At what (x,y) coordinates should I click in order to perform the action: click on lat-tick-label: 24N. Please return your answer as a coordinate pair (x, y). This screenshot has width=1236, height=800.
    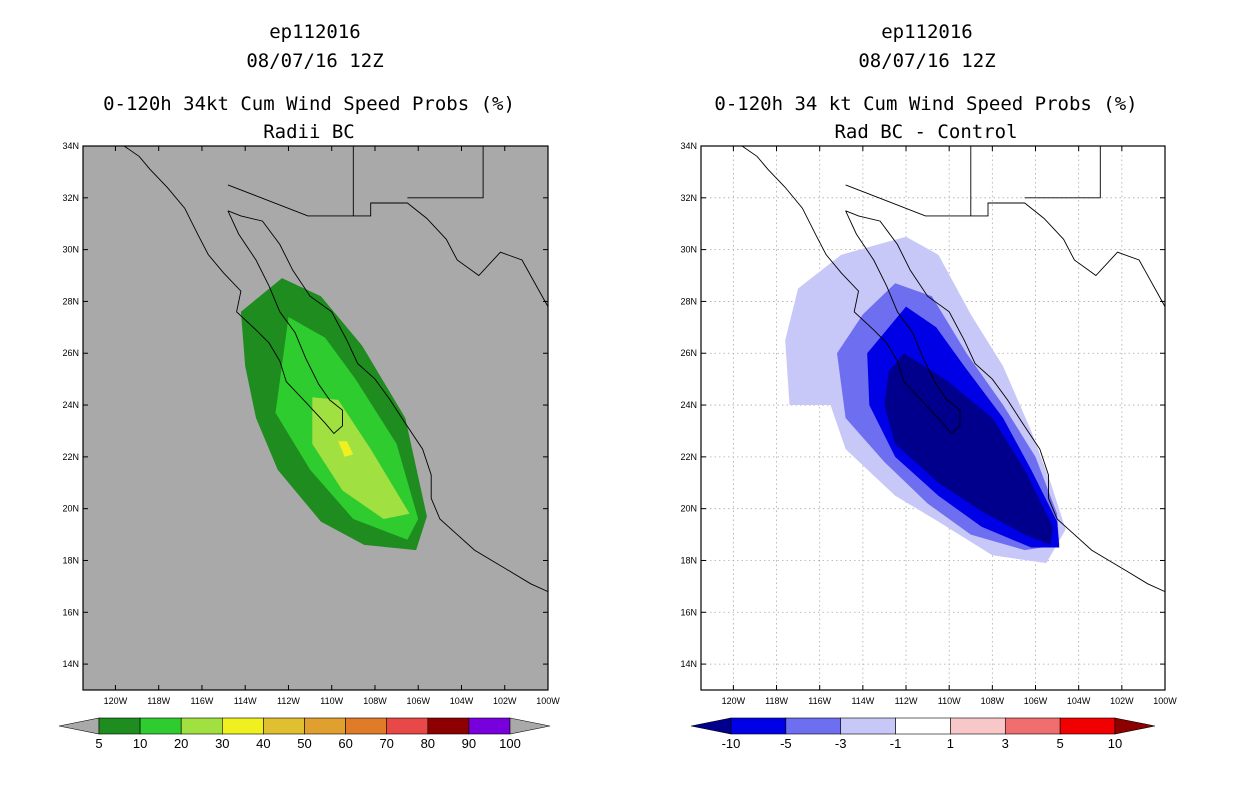
    Looking at the image, I should click on (70, 405).